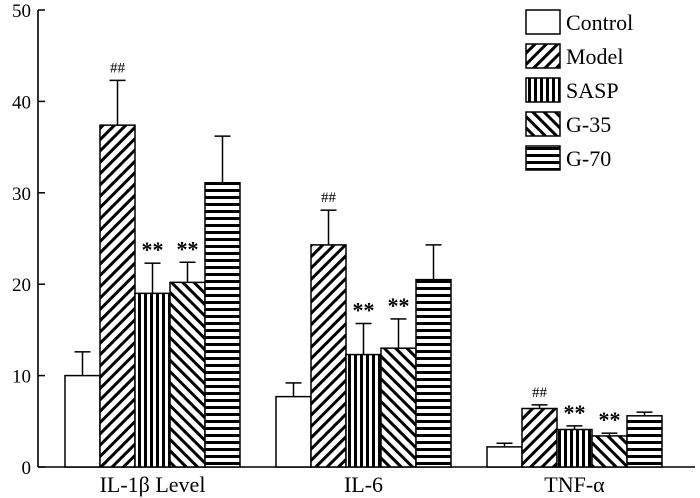  Describe the element at coordinates (21, 11) in the screenshot. I see `y-tick-label: 50` at that location.